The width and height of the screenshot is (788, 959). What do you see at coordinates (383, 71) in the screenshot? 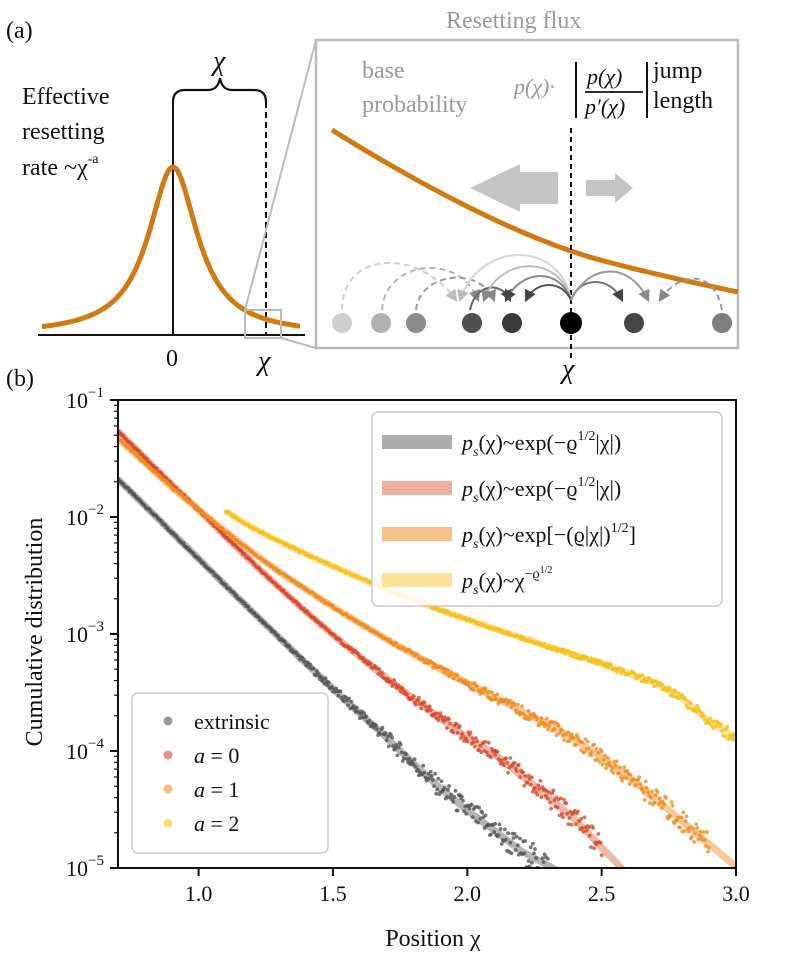
I see `base-prob-line-1: base` at bounding box center [383, 71].